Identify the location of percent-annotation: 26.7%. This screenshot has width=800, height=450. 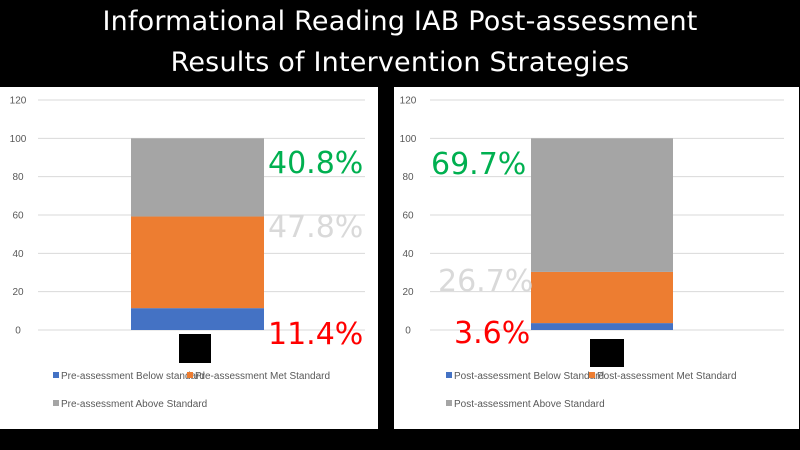
(485, 281).